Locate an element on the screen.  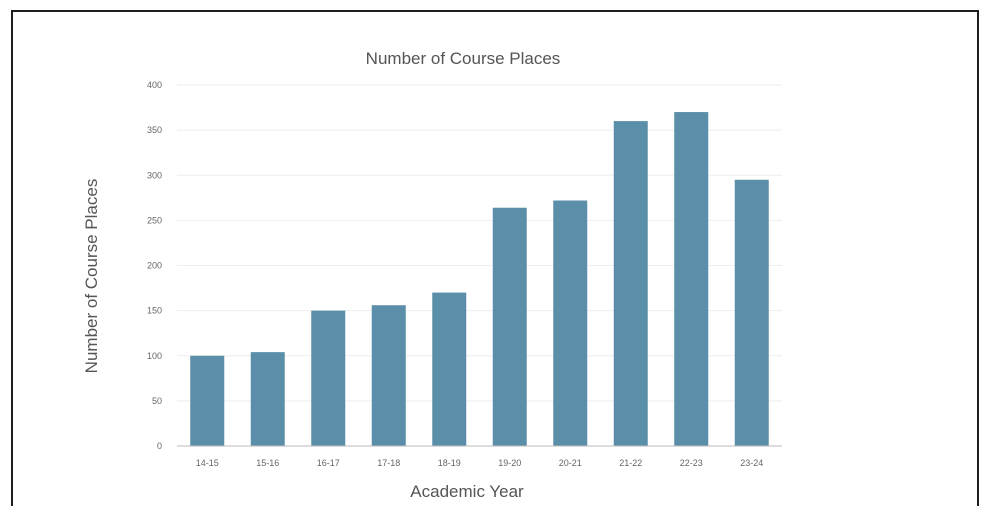
x-tick-label: 17-18 is located at coordinates (388, 463).